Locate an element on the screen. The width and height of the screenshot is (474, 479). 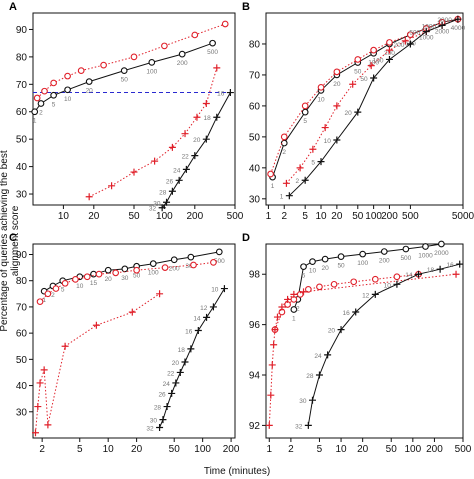
x-tick-label: 200 is located at coordinates (434, 449).